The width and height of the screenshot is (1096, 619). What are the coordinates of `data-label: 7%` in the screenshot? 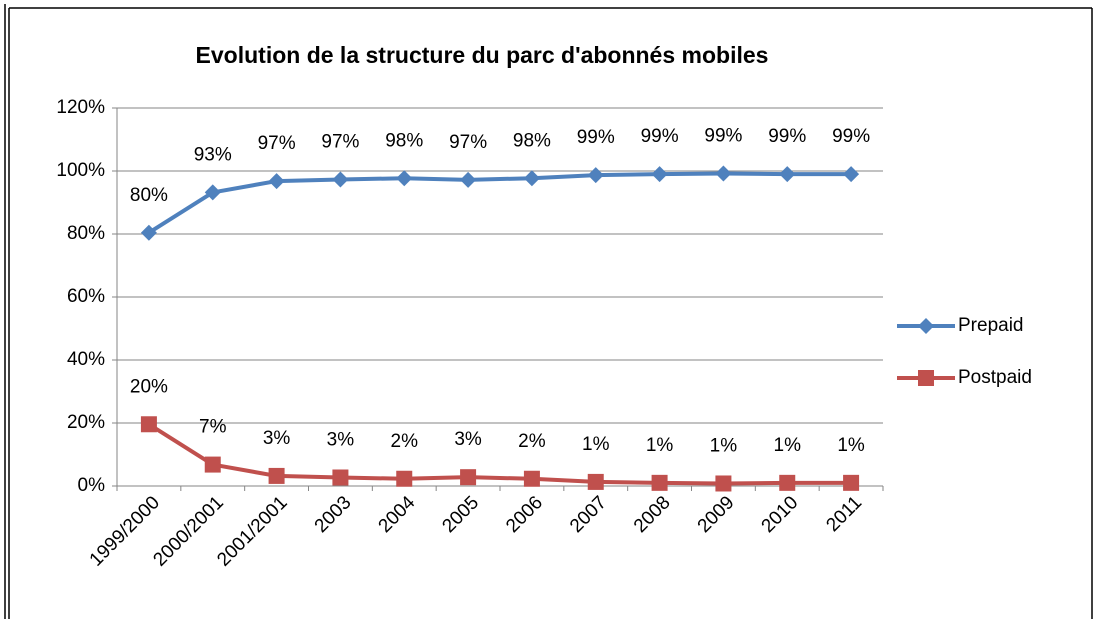 It's located at (213, 427).